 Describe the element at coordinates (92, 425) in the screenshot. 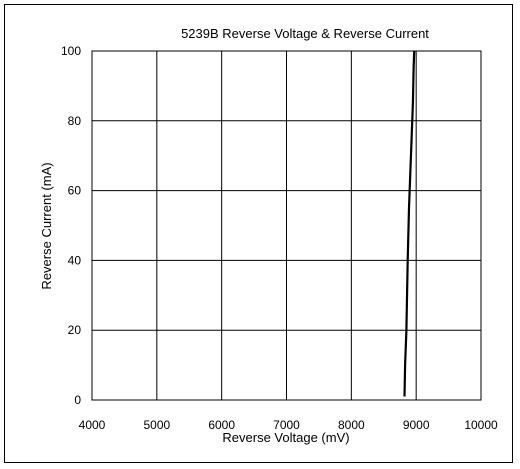

I see `x-tick-label: 4000` at that location.